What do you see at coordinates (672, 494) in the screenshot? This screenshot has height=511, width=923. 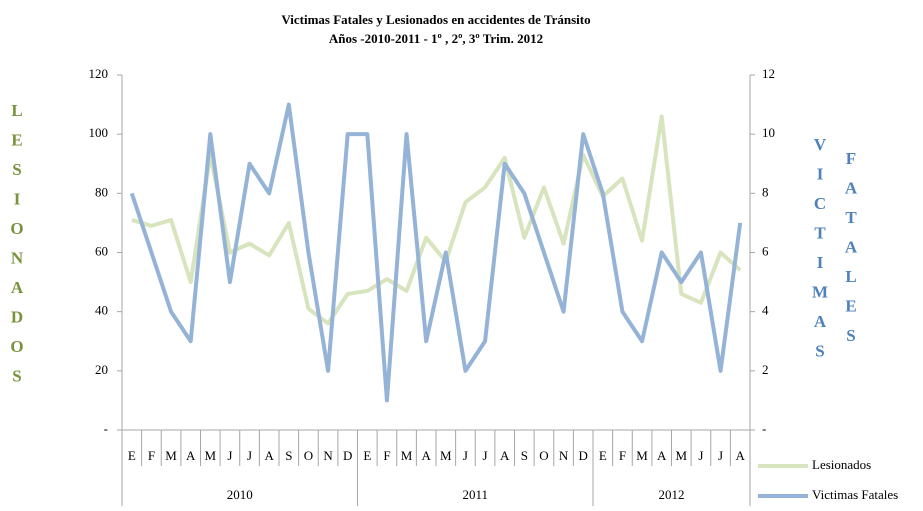 I see `group-label: 2012` at bounding box center [672, 494].